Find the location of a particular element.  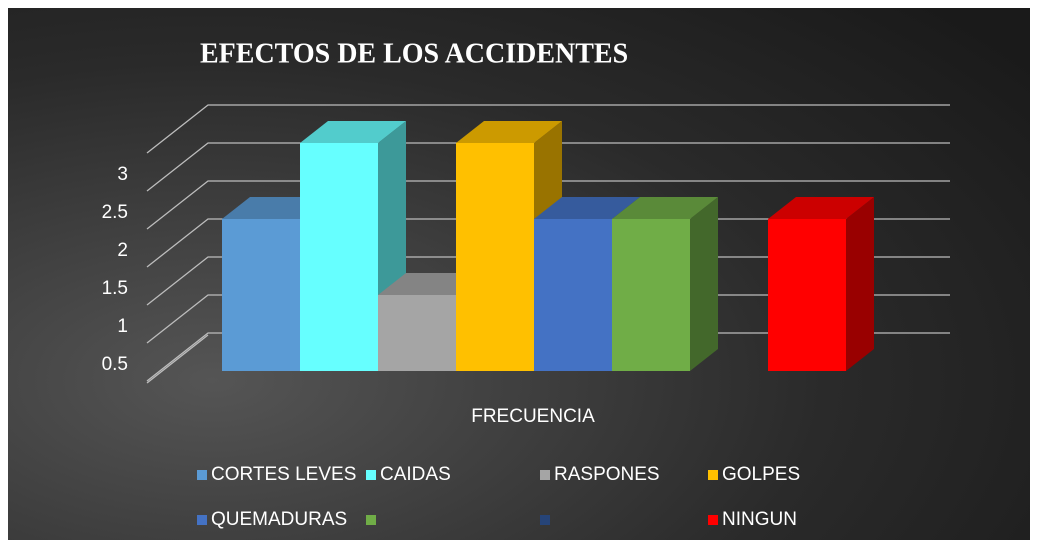

y-tick-label: 0.5 is located at coordinates (115, 364).